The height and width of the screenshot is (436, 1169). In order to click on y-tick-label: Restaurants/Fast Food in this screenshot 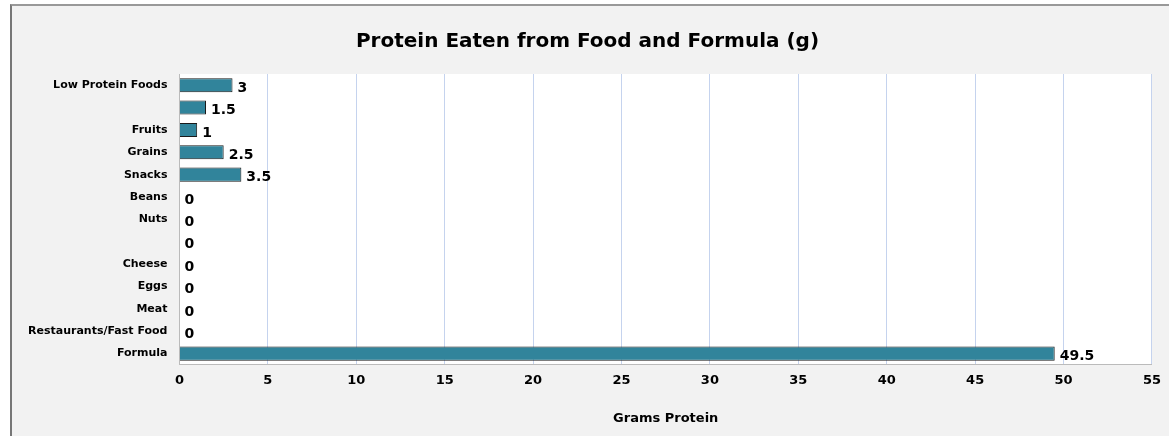, I will do `click(97, 331)`.